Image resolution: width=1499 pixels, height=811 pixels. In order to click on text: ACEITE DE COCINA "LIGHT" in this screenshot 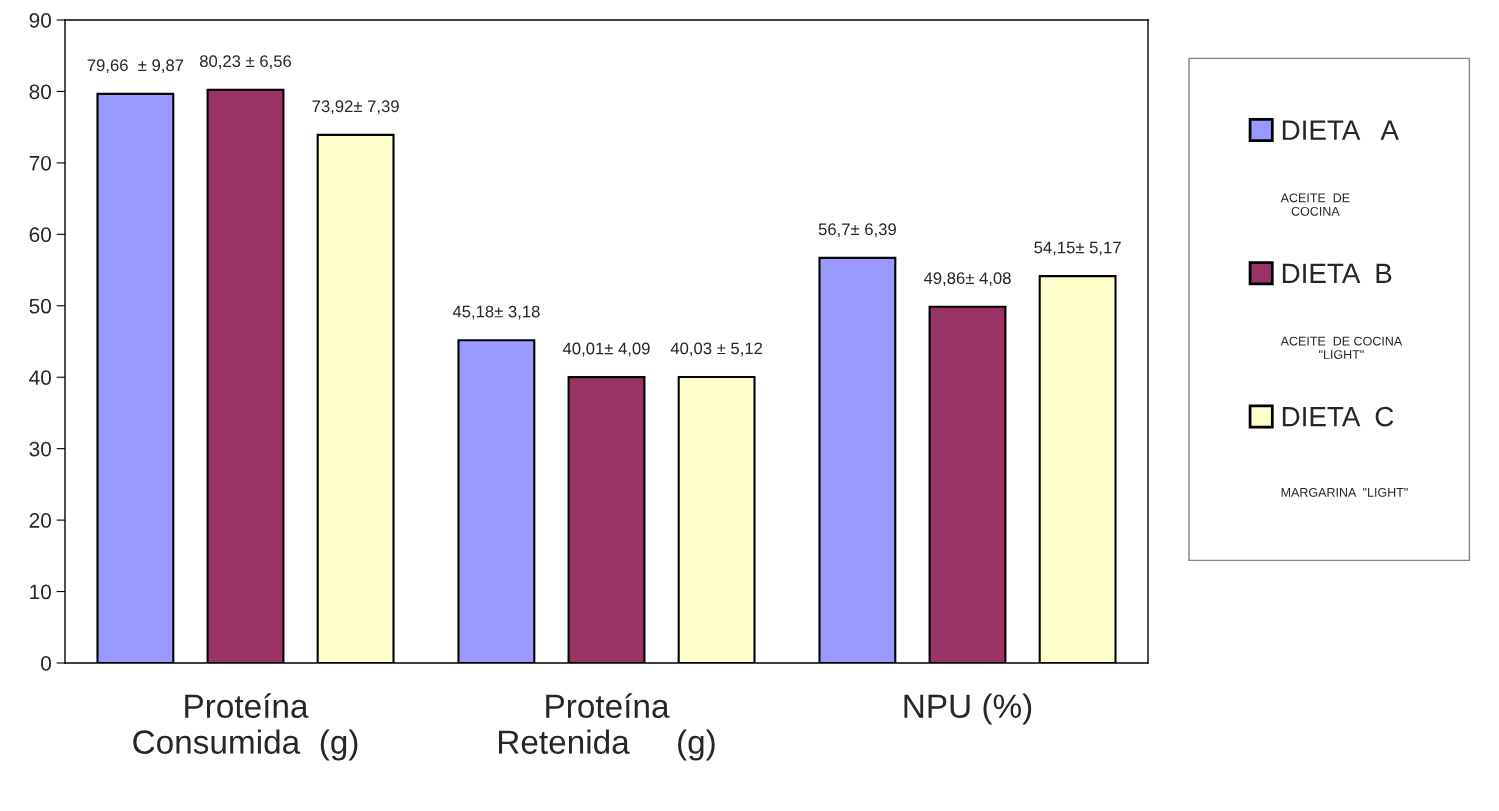, I will do `click(1341, 347)`.